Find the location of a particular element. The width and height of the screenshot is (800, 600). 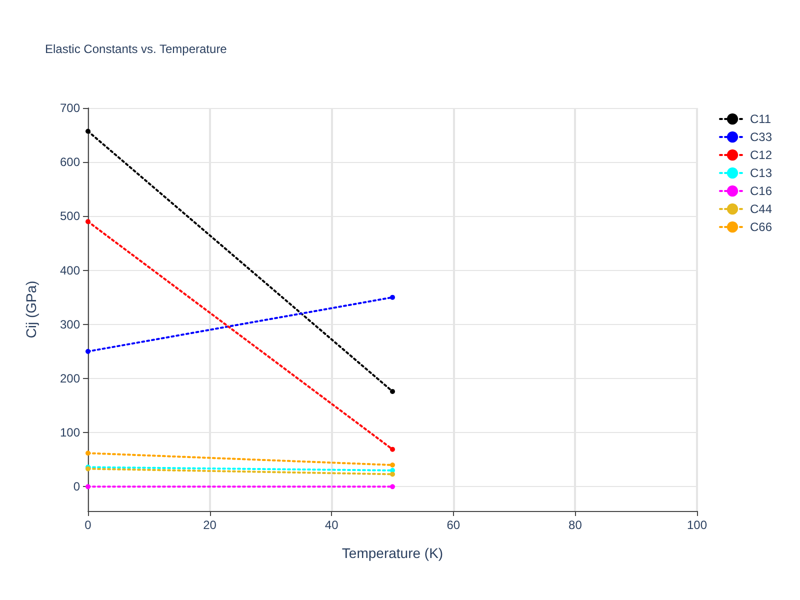

y-tick-label: 100 is located at coordinates (70, 433).